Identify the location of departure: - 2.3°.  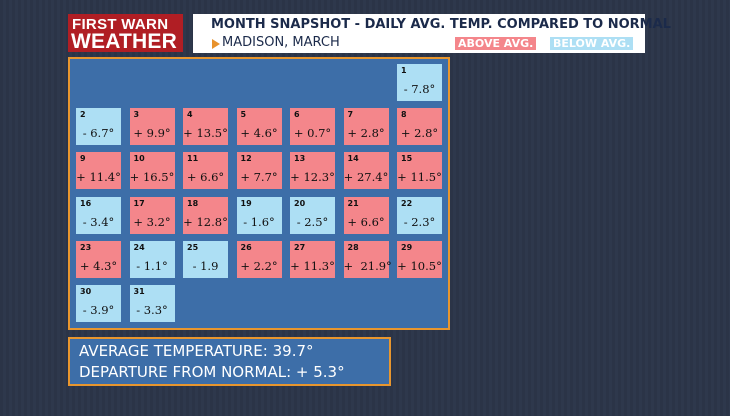
(419, 221).